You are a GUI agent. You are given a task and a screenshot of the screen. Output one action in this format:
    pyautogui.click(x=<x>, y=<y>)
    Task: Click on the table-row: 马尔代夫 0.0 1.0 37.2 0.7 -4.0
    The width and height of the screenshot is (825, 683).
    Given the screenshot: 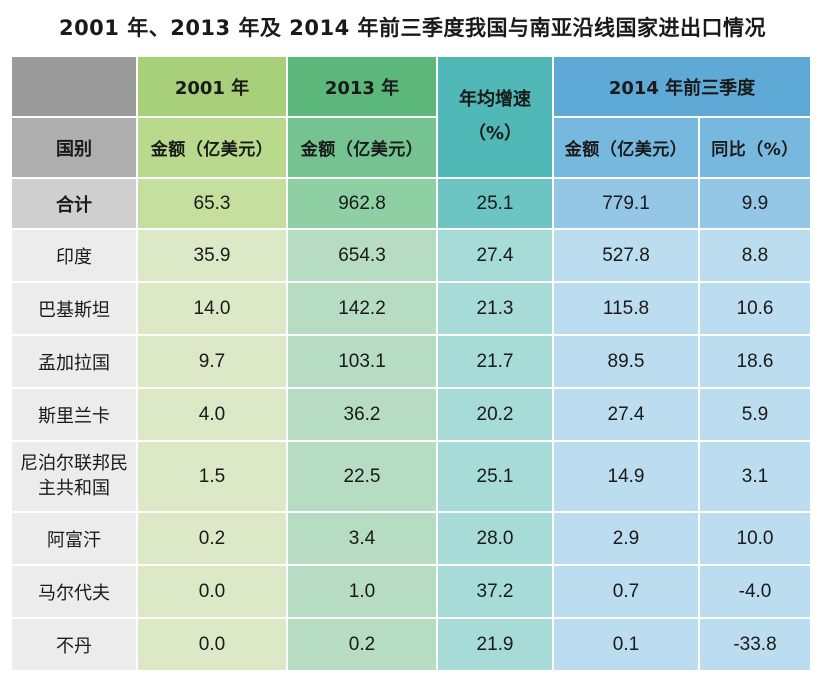 What is the action you would take?
    pyautogui.click(x=411, y=591)
    